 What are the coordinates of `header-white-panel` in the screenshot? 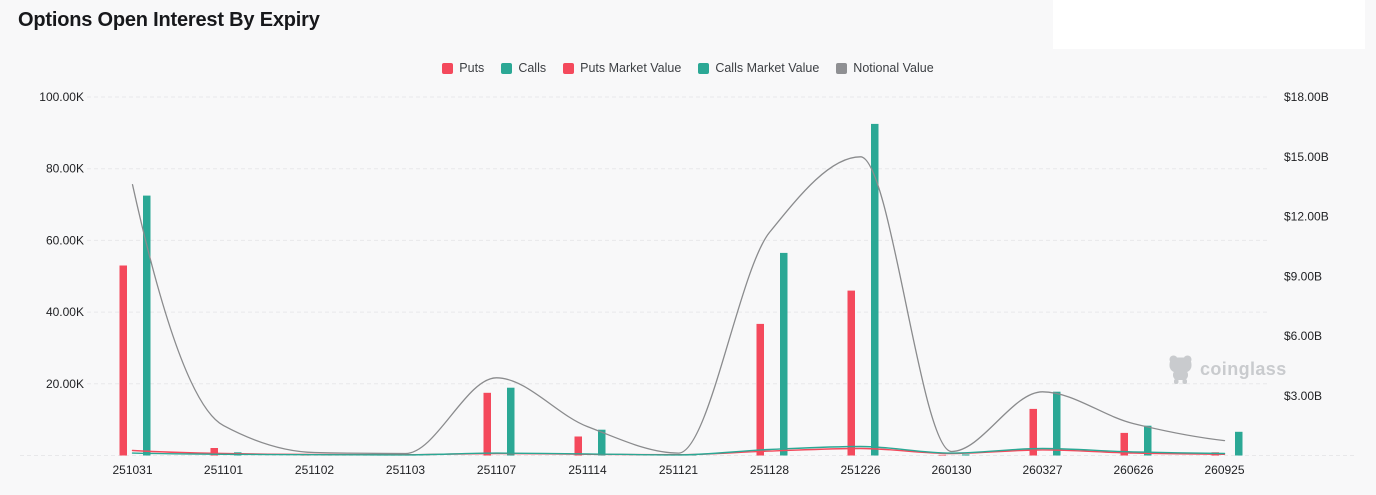 It's located at (1209, 24).